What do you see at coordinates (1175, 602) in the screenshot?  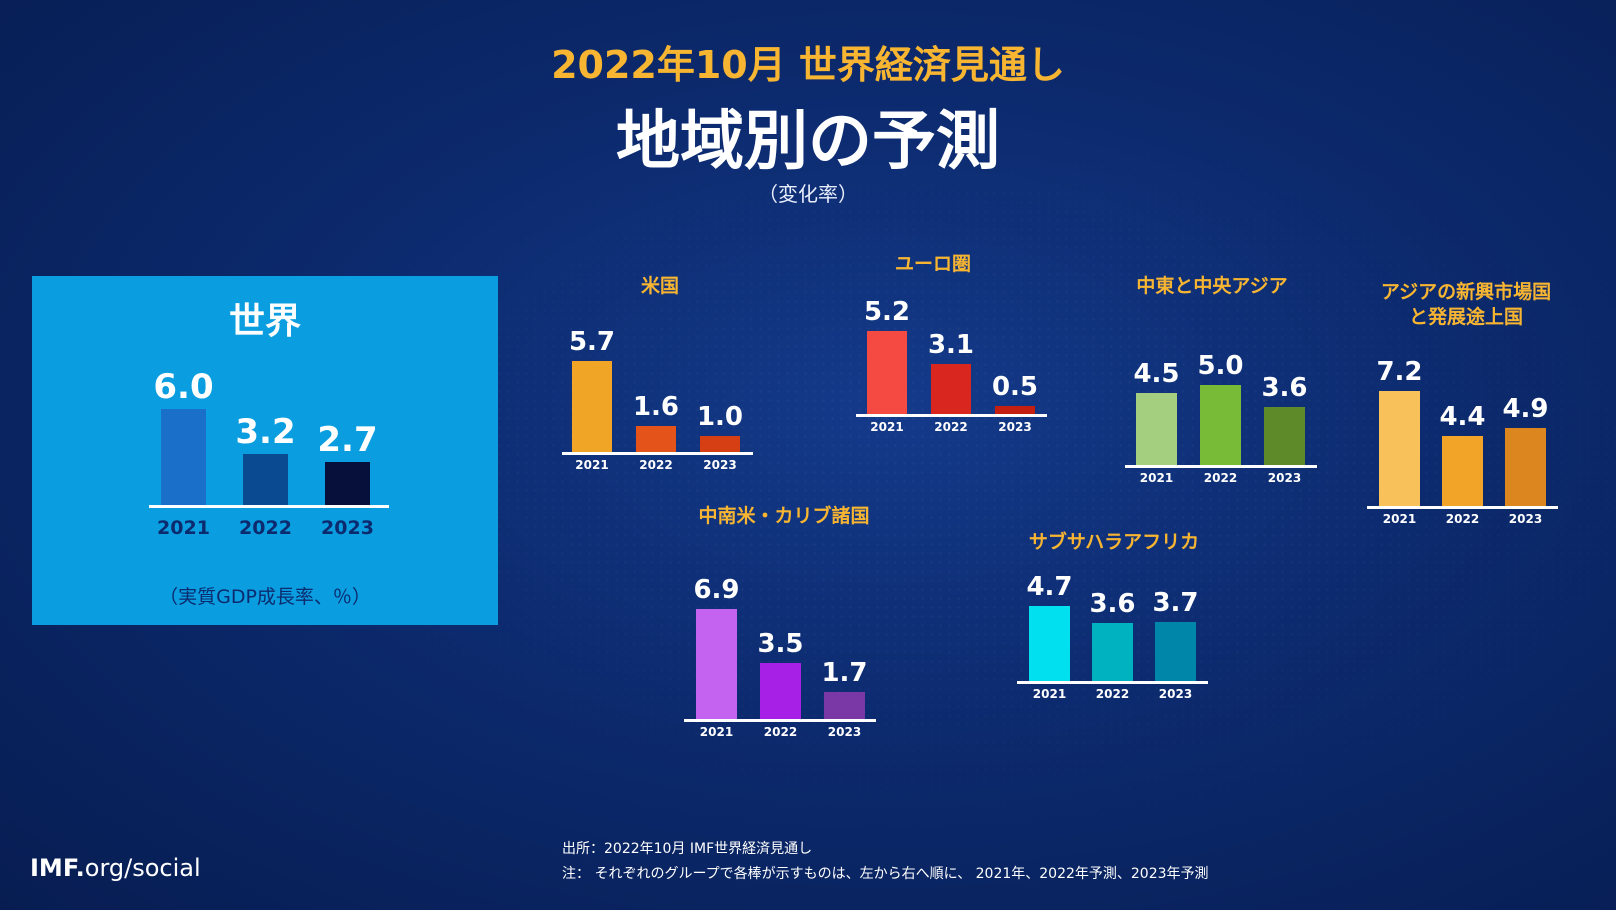 I see `data-label: 3.7` at bounding box center [1175, 602].